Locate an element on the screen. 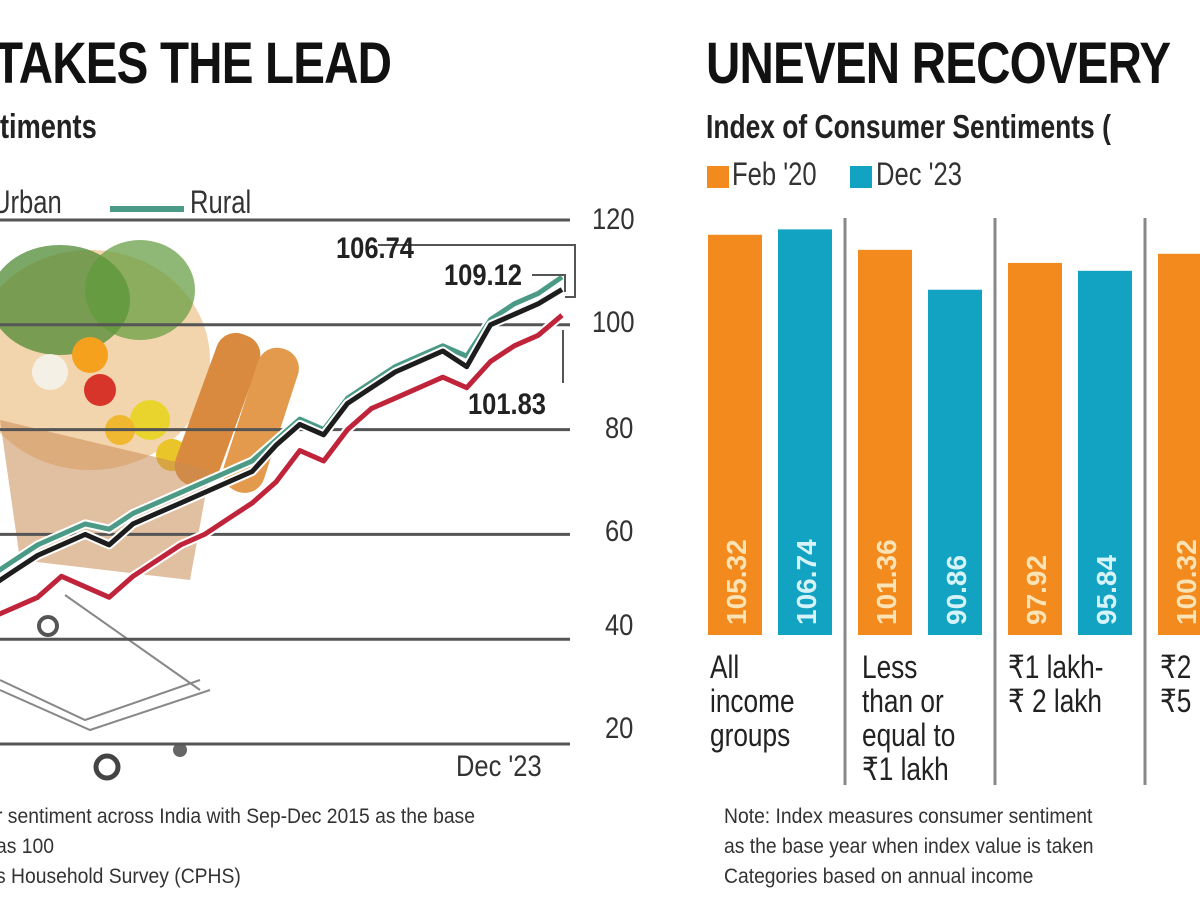  category-label-3: ₹2 ₹5 is located at coordinates (1175, 684).